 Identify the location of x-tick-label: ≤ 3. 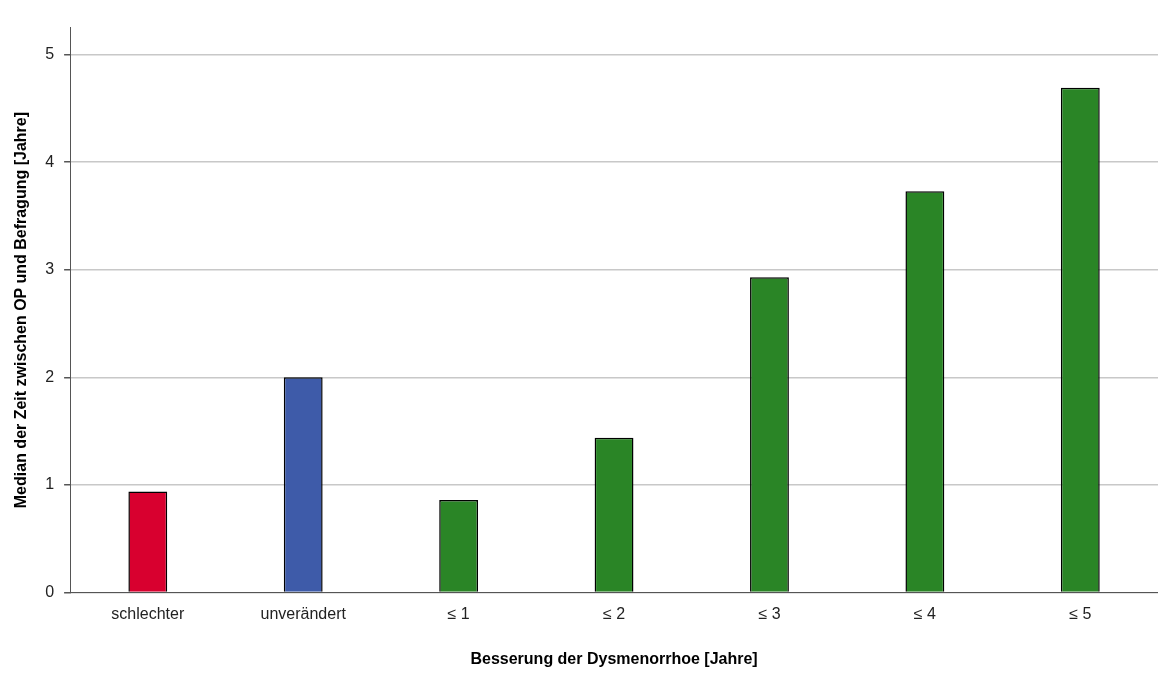
(769, 613).